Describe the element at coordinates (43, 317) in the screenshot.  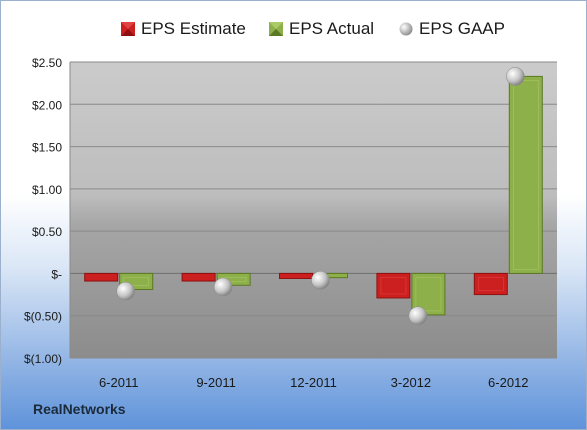
I see `y-tick-label: $(0.50)` at that location.